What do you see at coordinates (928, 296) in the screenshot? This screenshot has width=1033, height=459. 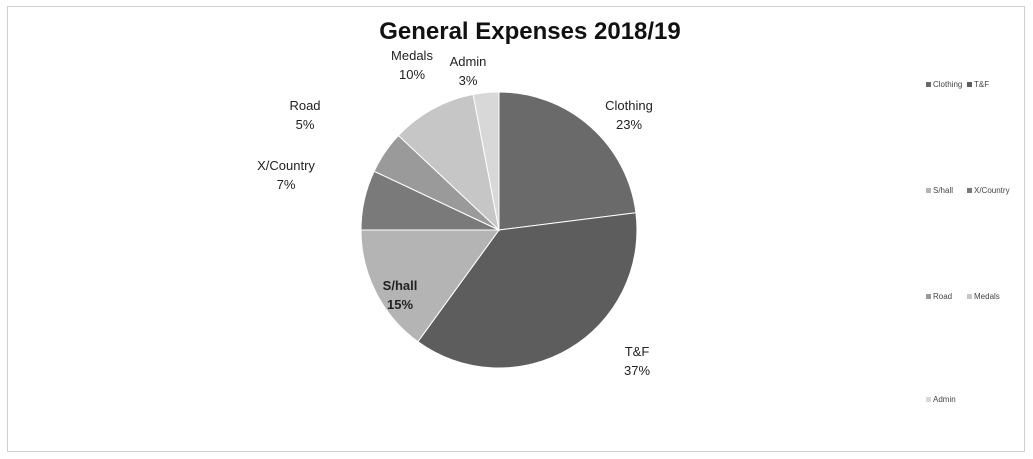 I see `legend-swatch-road` at bounding box center [928, 296].